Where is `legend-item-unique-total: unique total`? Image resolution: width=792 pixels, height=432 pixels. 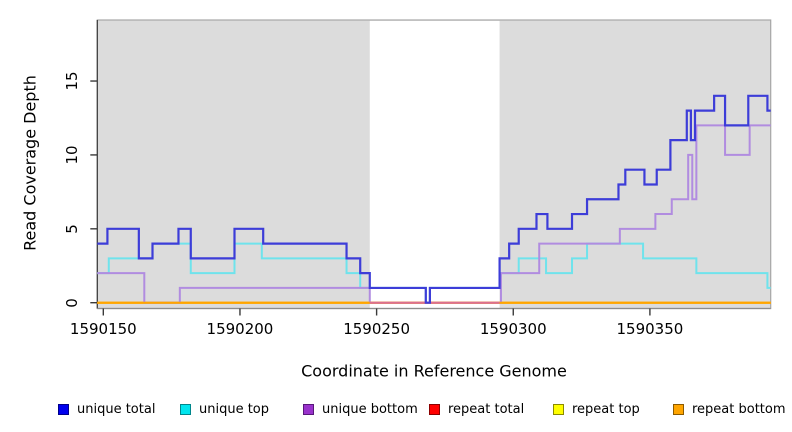 legend-item-unique-total: unique total is located at coordinates (106, 409).